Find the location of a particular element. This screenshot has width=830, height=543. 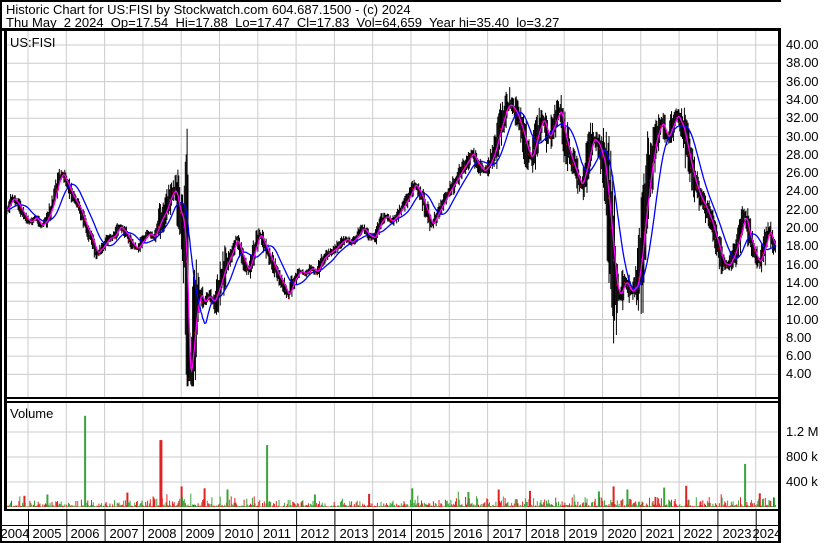

price-axis-tick: 36.00 is located at coordinates (802, 81).